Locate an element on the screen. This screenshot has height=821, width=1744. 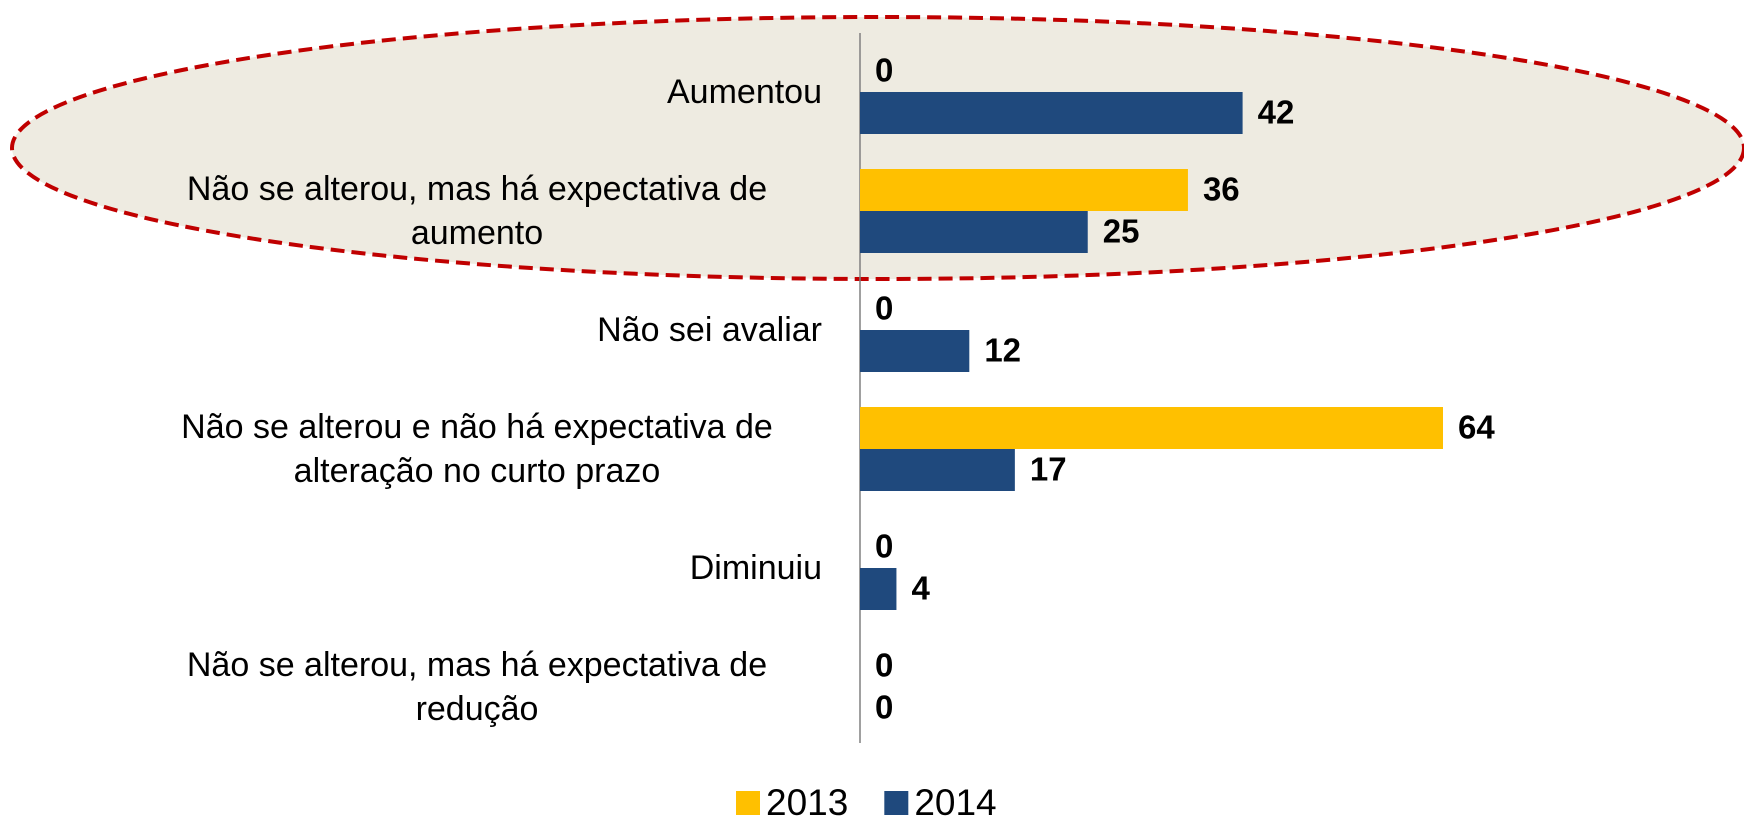
category-label-box: Não sei avaliar is located at coordinates (411, 330).